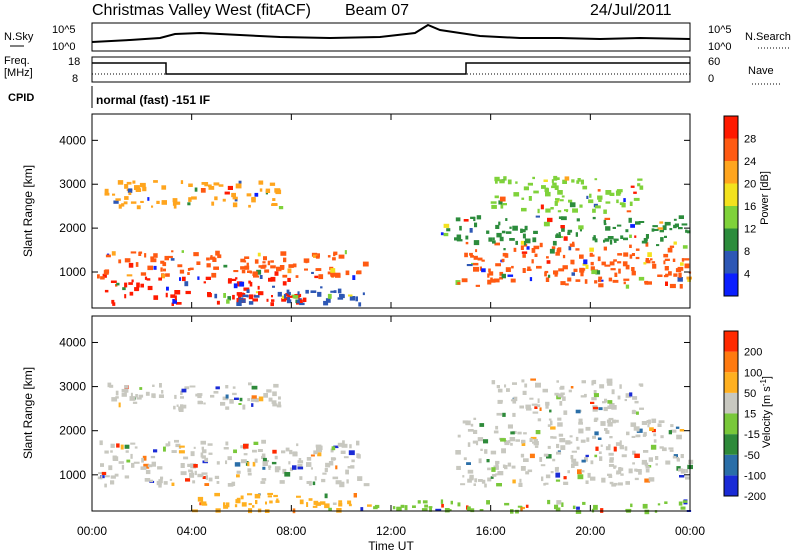 The image size is (800, 554). What do you see at coordinates (72, 184) in the screenshot?
I see `y-tick-label: 3000` at bounding box center [72, 184].